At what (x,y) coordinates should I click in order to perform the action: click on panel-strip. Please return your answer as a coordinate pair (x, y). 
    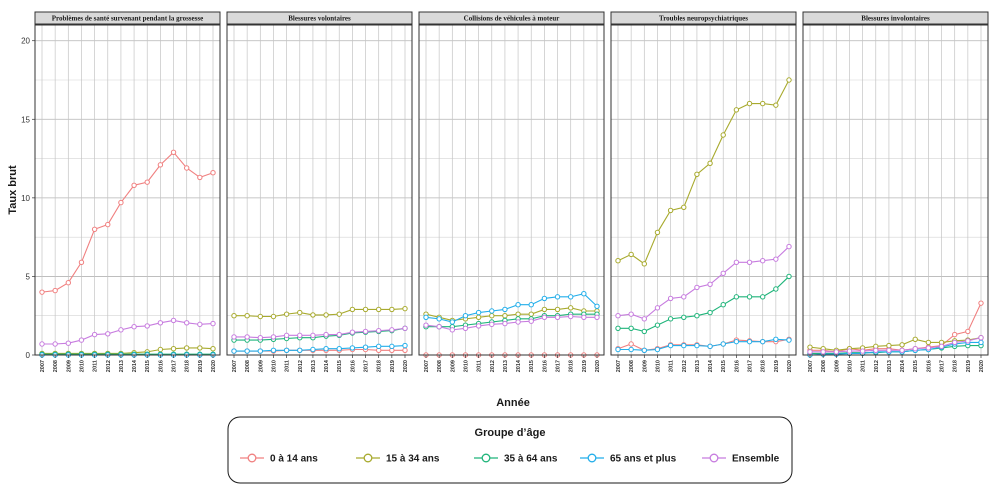
    Looking at the image, I should click on (703, 18).